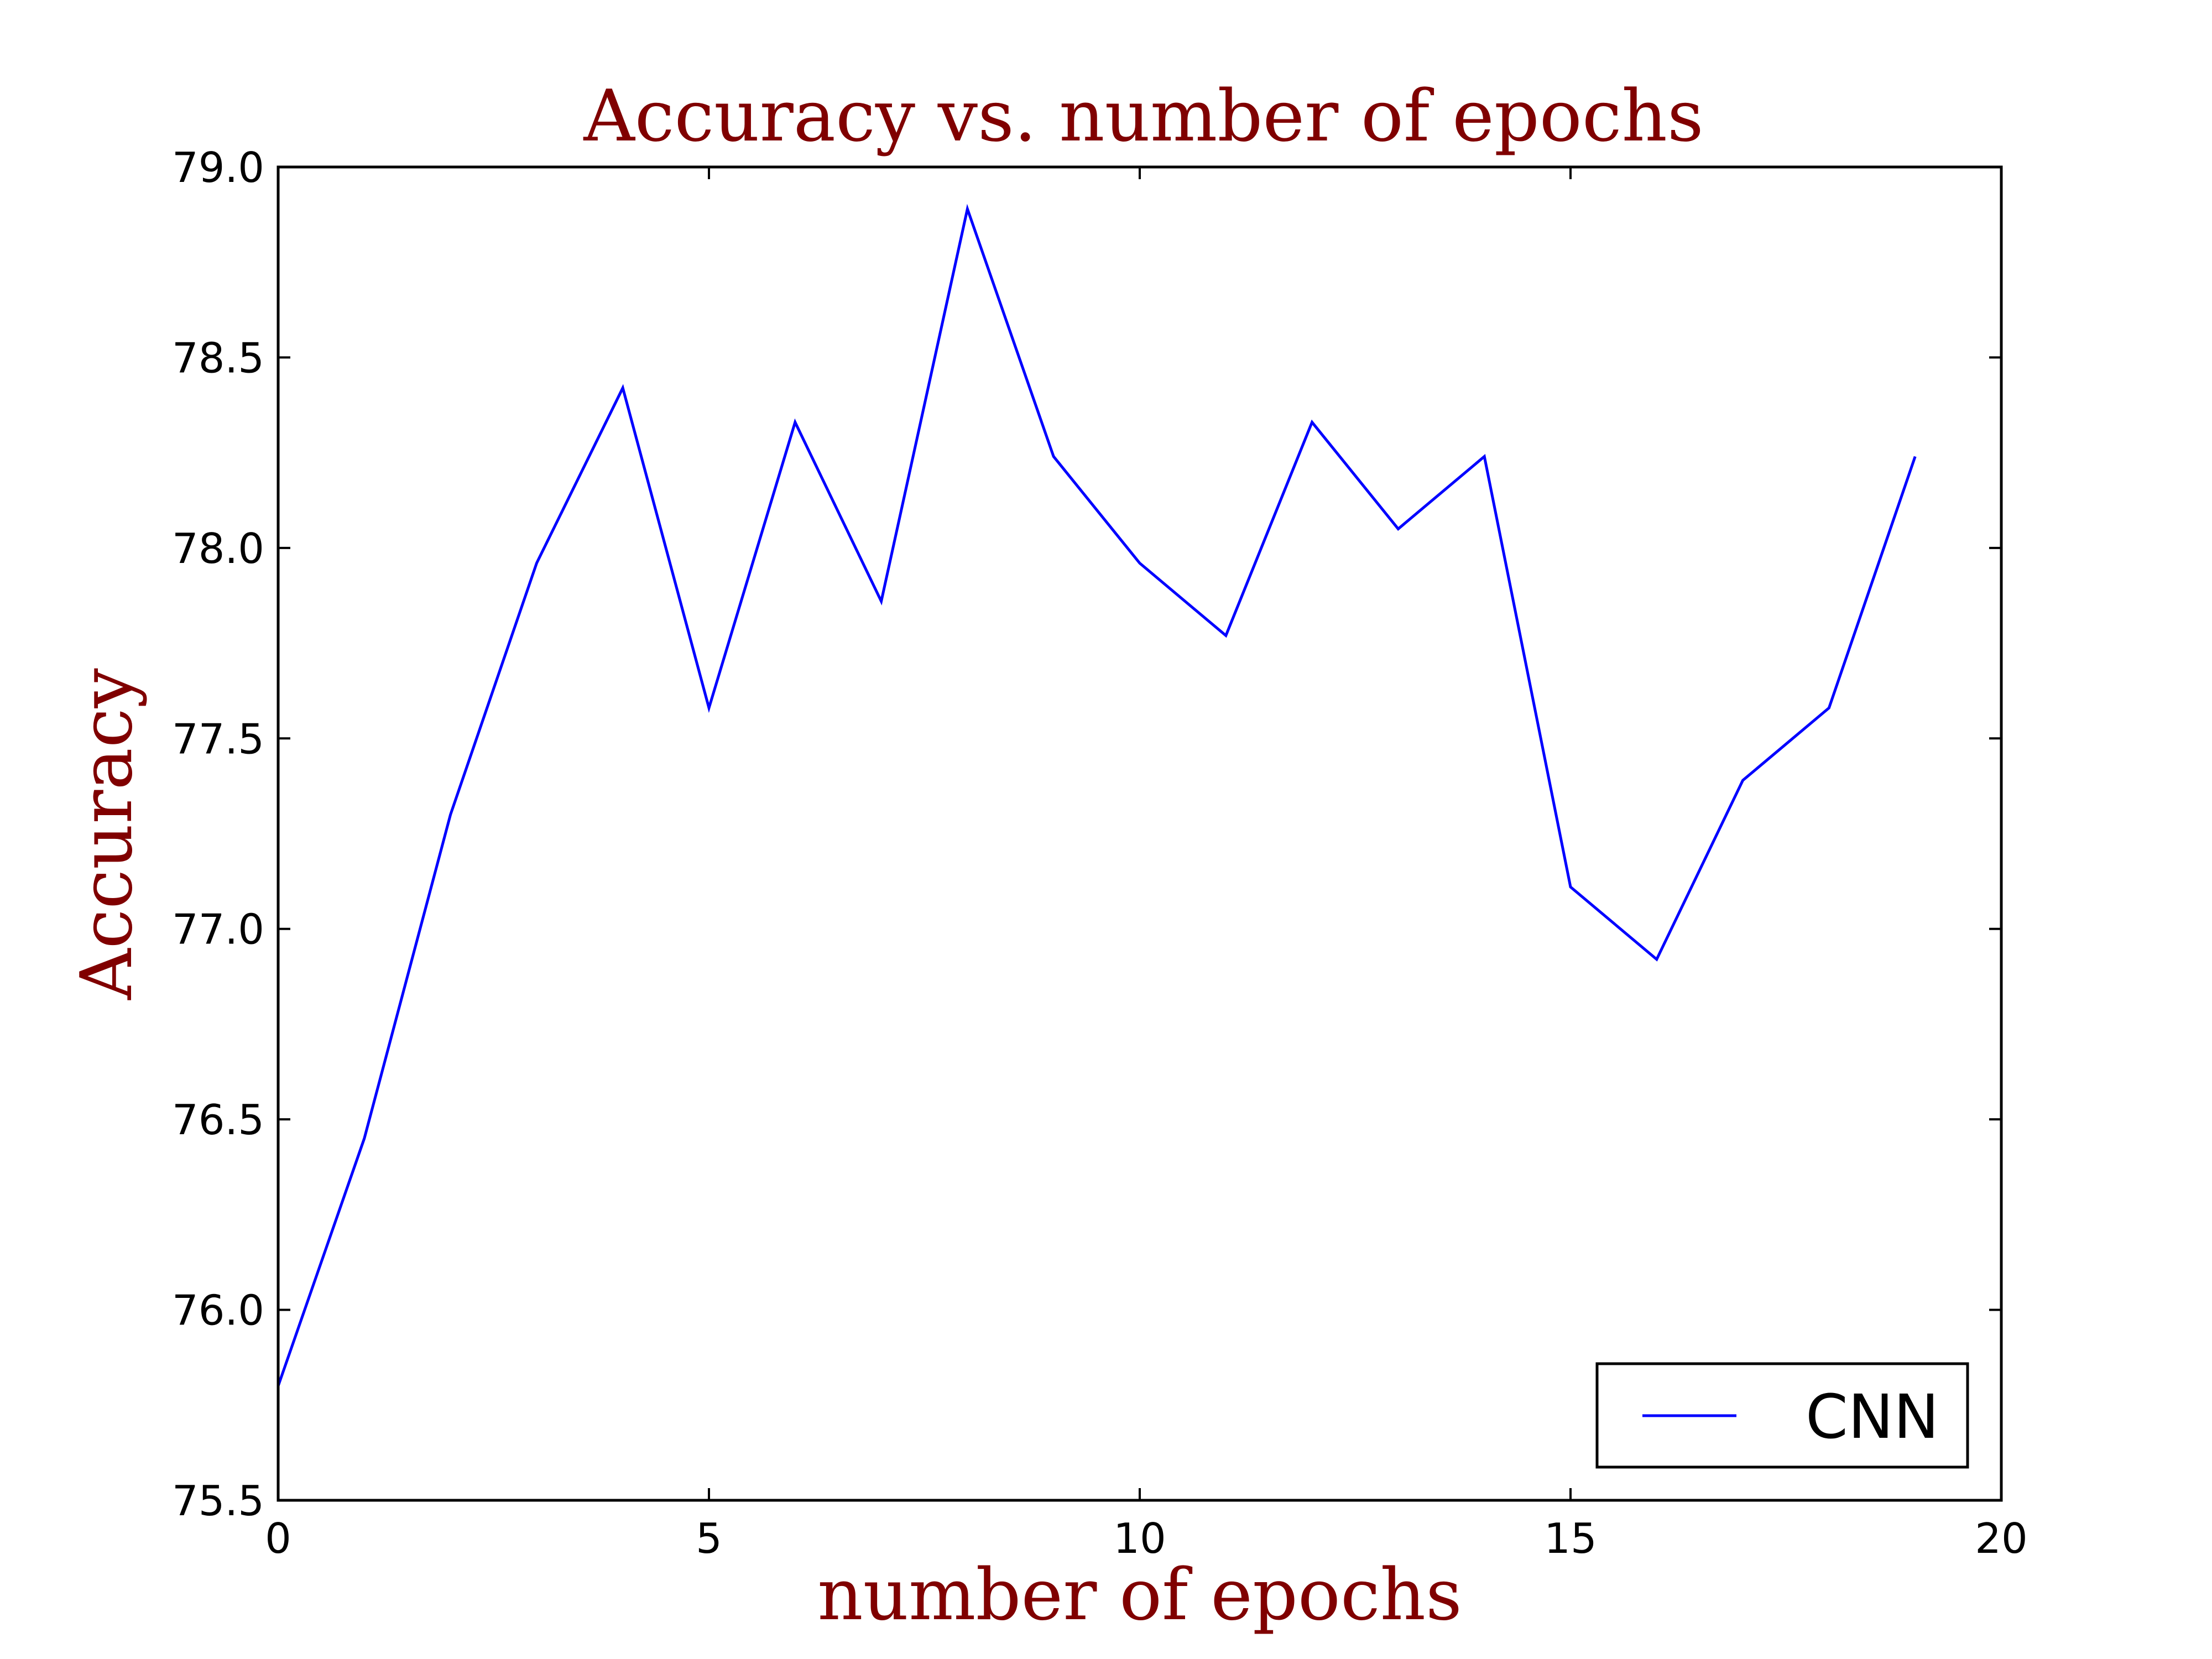 This screenshot has height=1659, width=2212. I want to click on legend: CNN, so click(1782, 1416).